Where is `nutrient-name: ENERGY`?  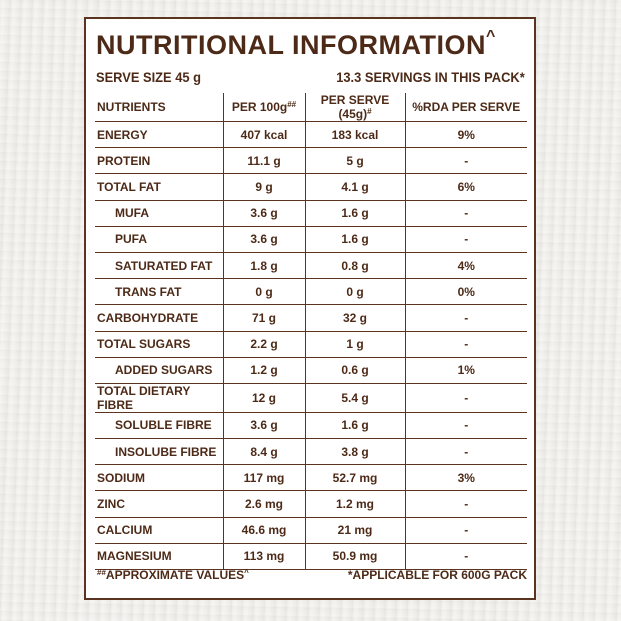 nutrient-name: ENERGY is located at coordinates (159, 135).